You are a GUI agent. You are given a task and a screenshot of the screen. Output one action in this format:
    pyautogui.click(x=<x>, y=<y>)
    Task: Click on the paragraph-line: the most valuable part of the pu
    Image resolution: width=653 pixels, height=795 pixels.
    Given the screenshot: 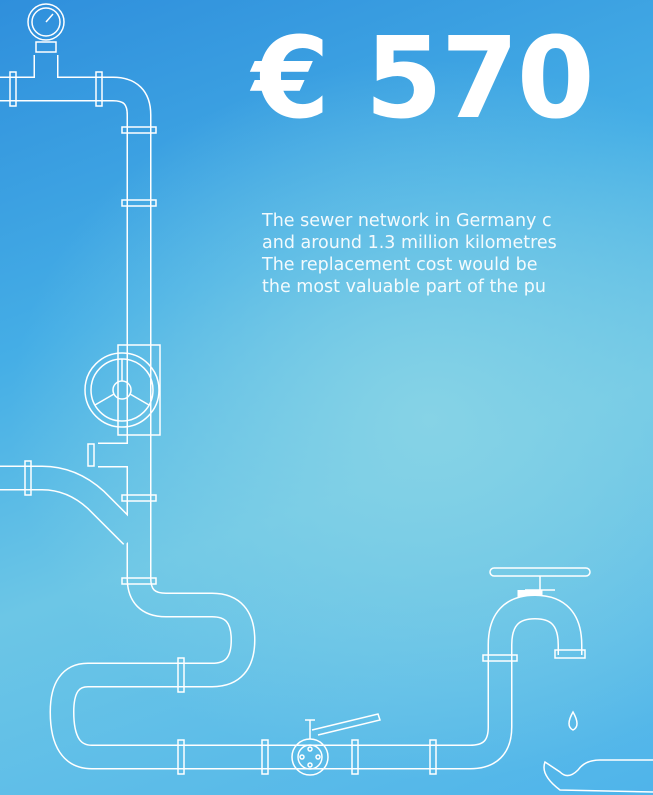 What is the action you would take?
    pyautogui.click(x=404, y=287)
    